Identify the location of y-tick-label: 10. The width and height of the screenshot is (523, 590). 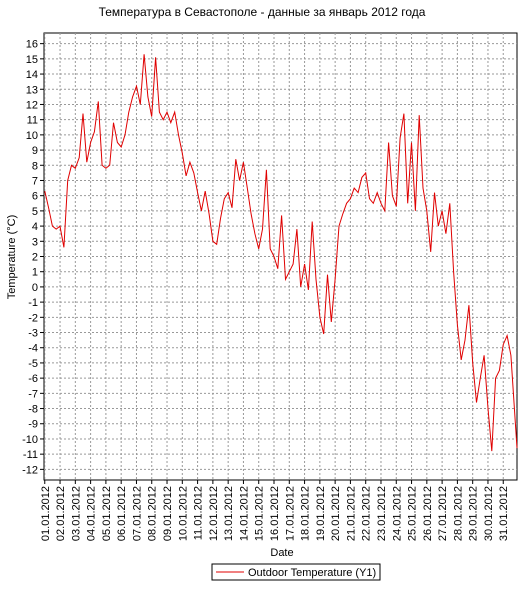
(32, 136).